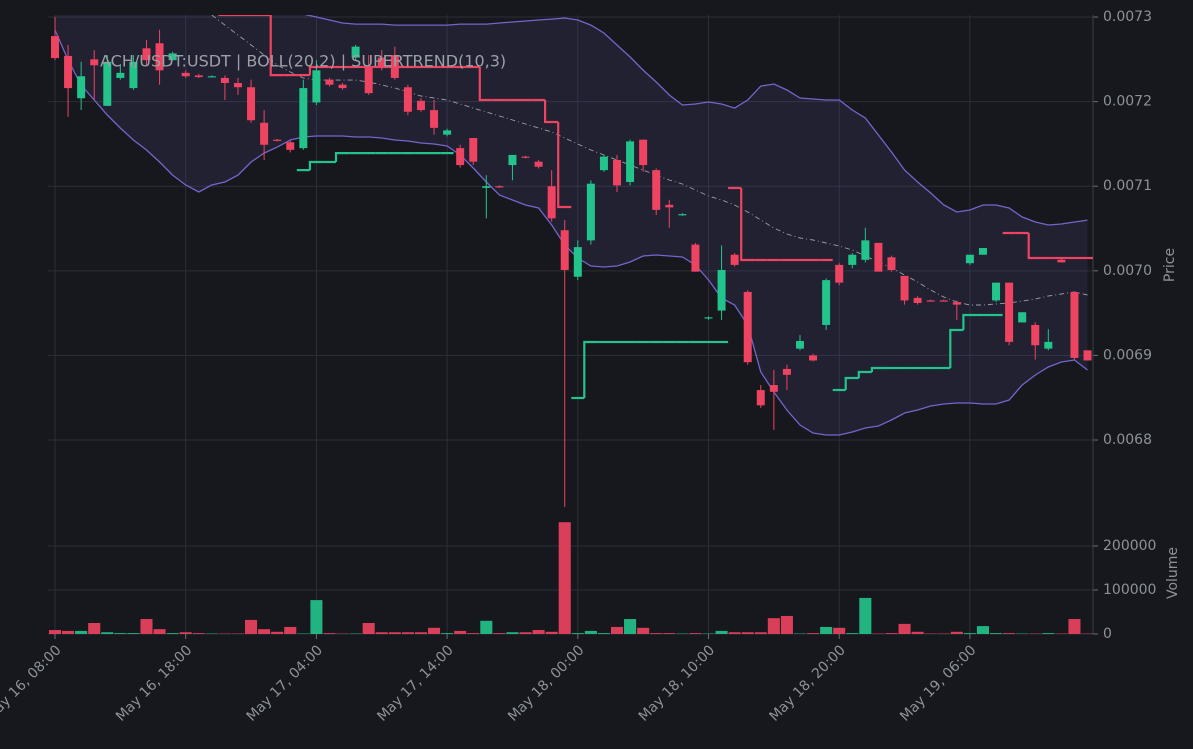  Describe the element at coordinates (1127, 440) in the screenshot. I see `y-tick-label: 0.0068` at that location.